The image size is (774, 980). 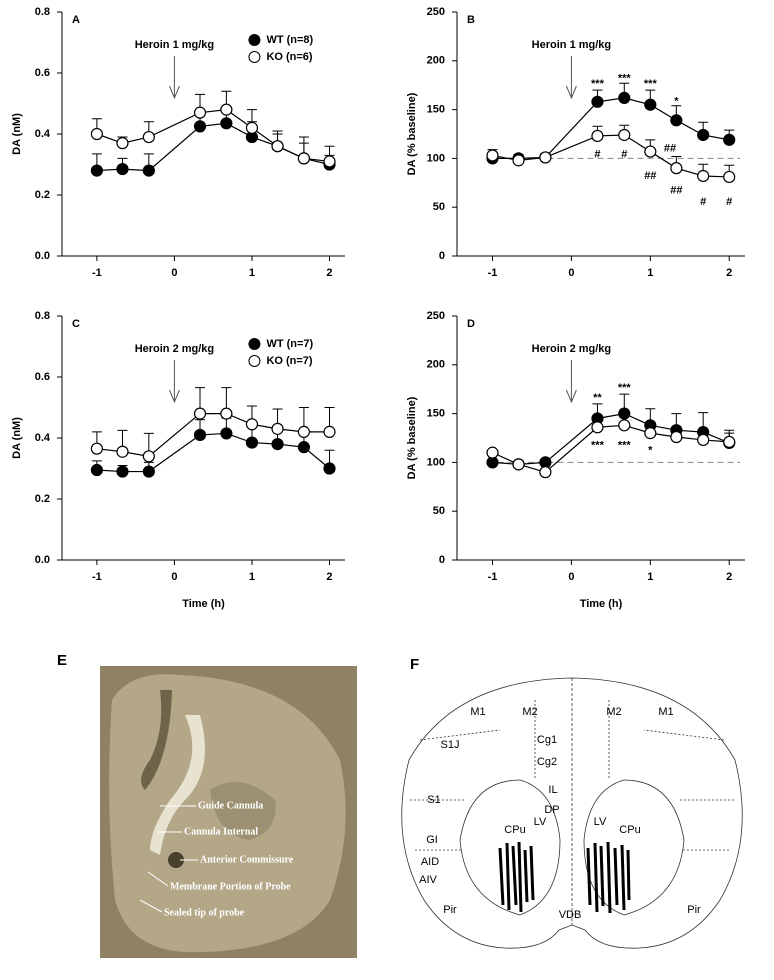 What do you see at coordinates (436, 110) in the screenshot?
I see `y-tick-label: 150` at bounding box center [436, 110].